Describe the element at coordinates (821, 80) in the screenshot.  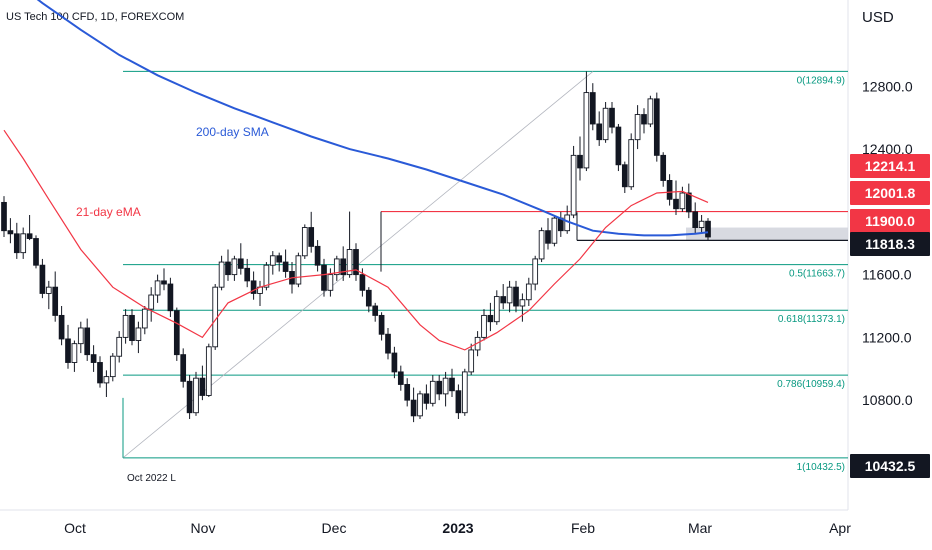
I see `fib-label-0: 0(12894.9)` at that location.